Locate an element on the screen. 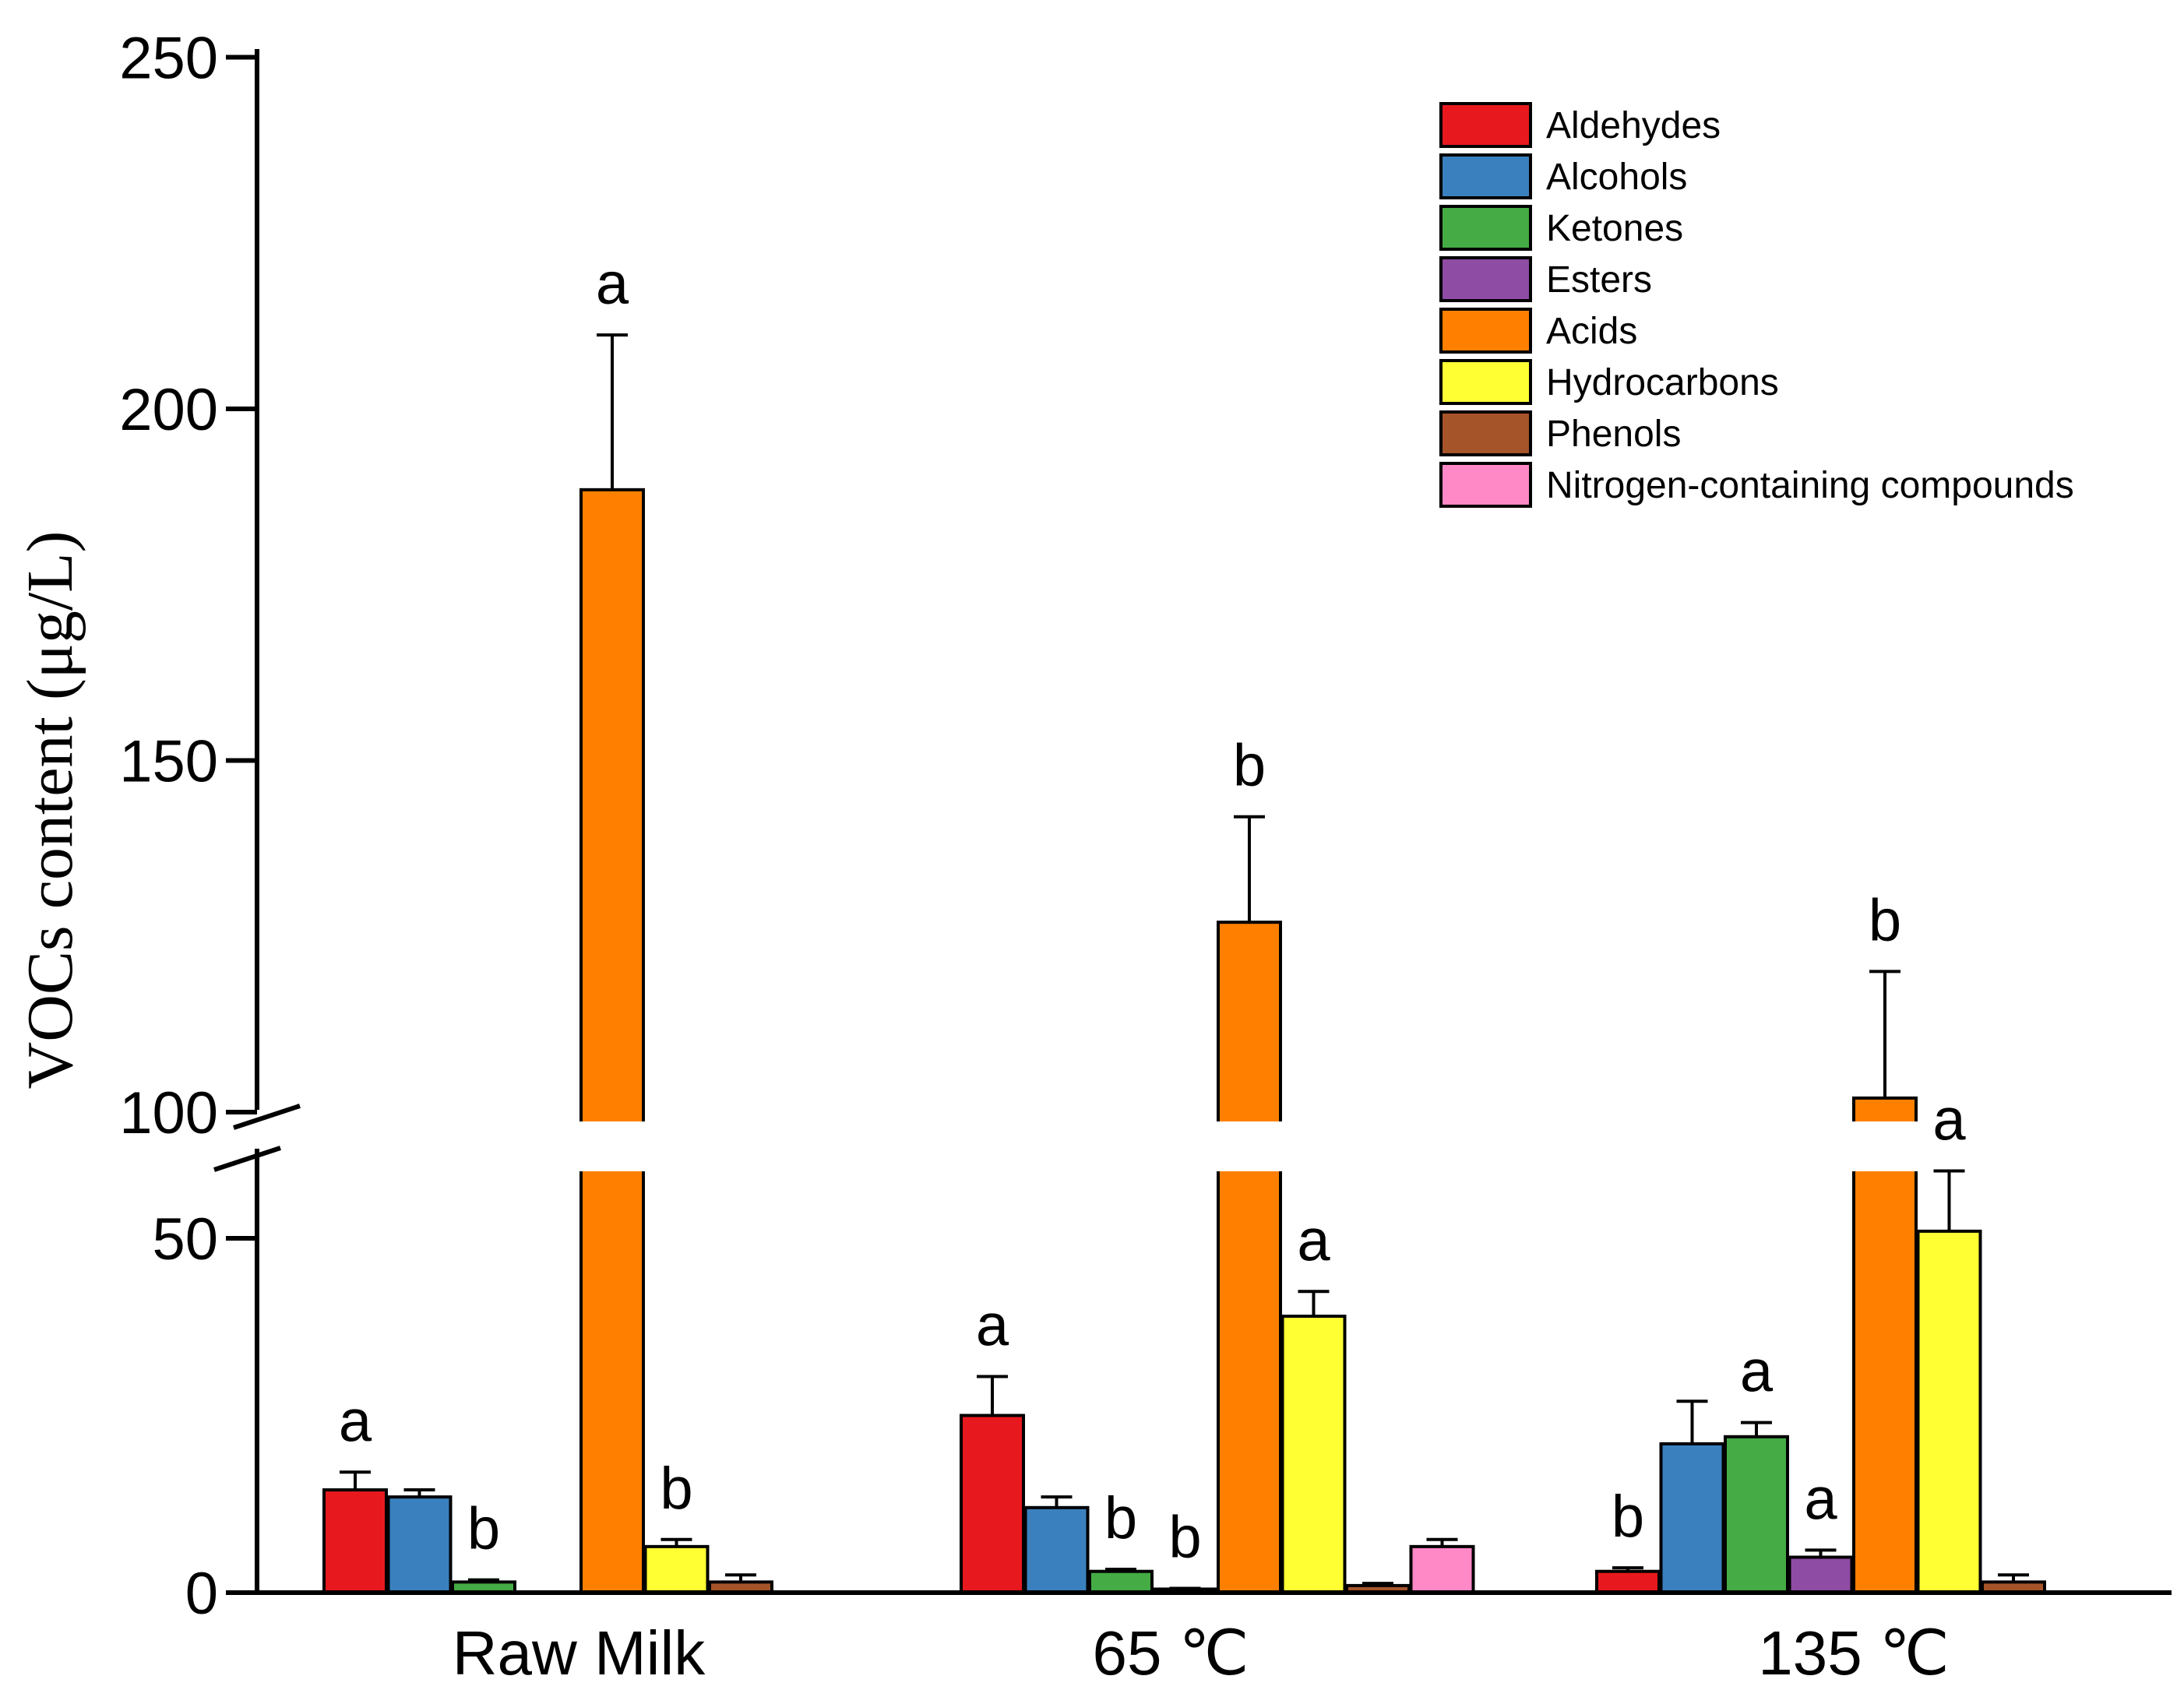 The width and height of the screenshot is (2184, 1697). y-tick-label: 200 is located at coordinates (169, 410).